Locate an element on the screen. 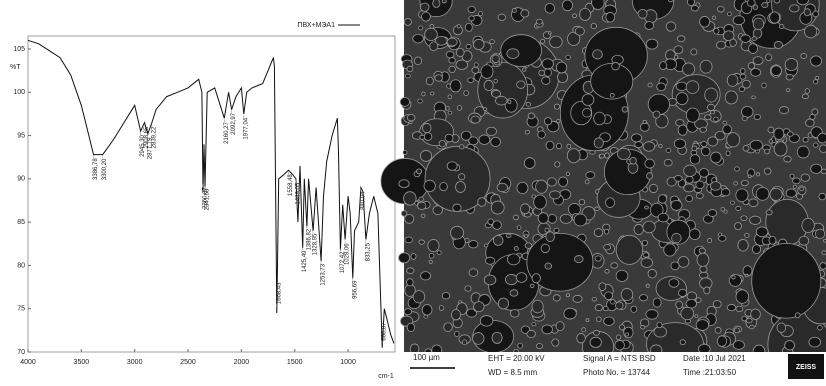  x-tick-label: 2500 is located at coordinates (188, 362).